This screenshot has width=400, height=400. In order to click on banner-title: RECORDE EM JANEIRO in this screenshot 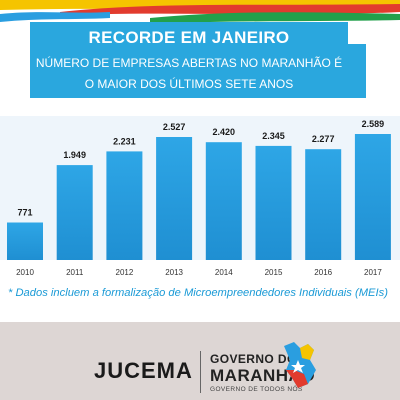, I will do `click(189, 37)`.